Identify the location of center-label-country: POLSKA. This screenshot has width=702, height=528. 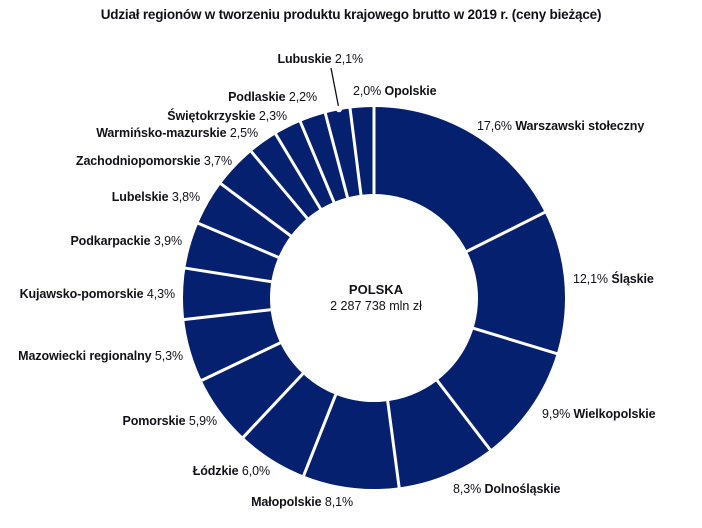
(376, 289).